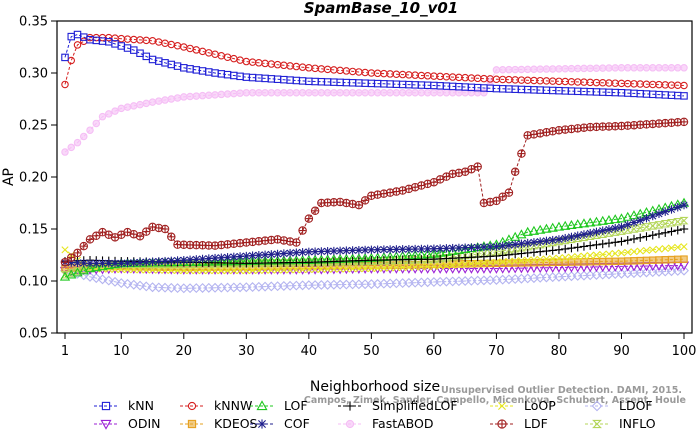 The width and height of the screenshot is (698, 434). I want to click on legend-marker-cof, so click(262, 424).